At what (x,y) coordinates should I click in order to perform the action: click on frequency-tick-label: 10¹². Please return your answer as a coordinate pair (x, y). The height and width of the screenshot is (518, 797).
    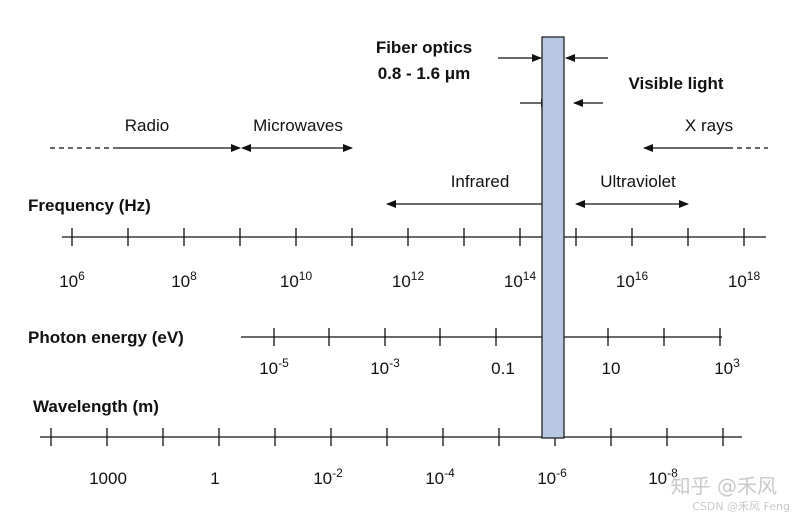
    Looking at the image, I should click on (408, 280).